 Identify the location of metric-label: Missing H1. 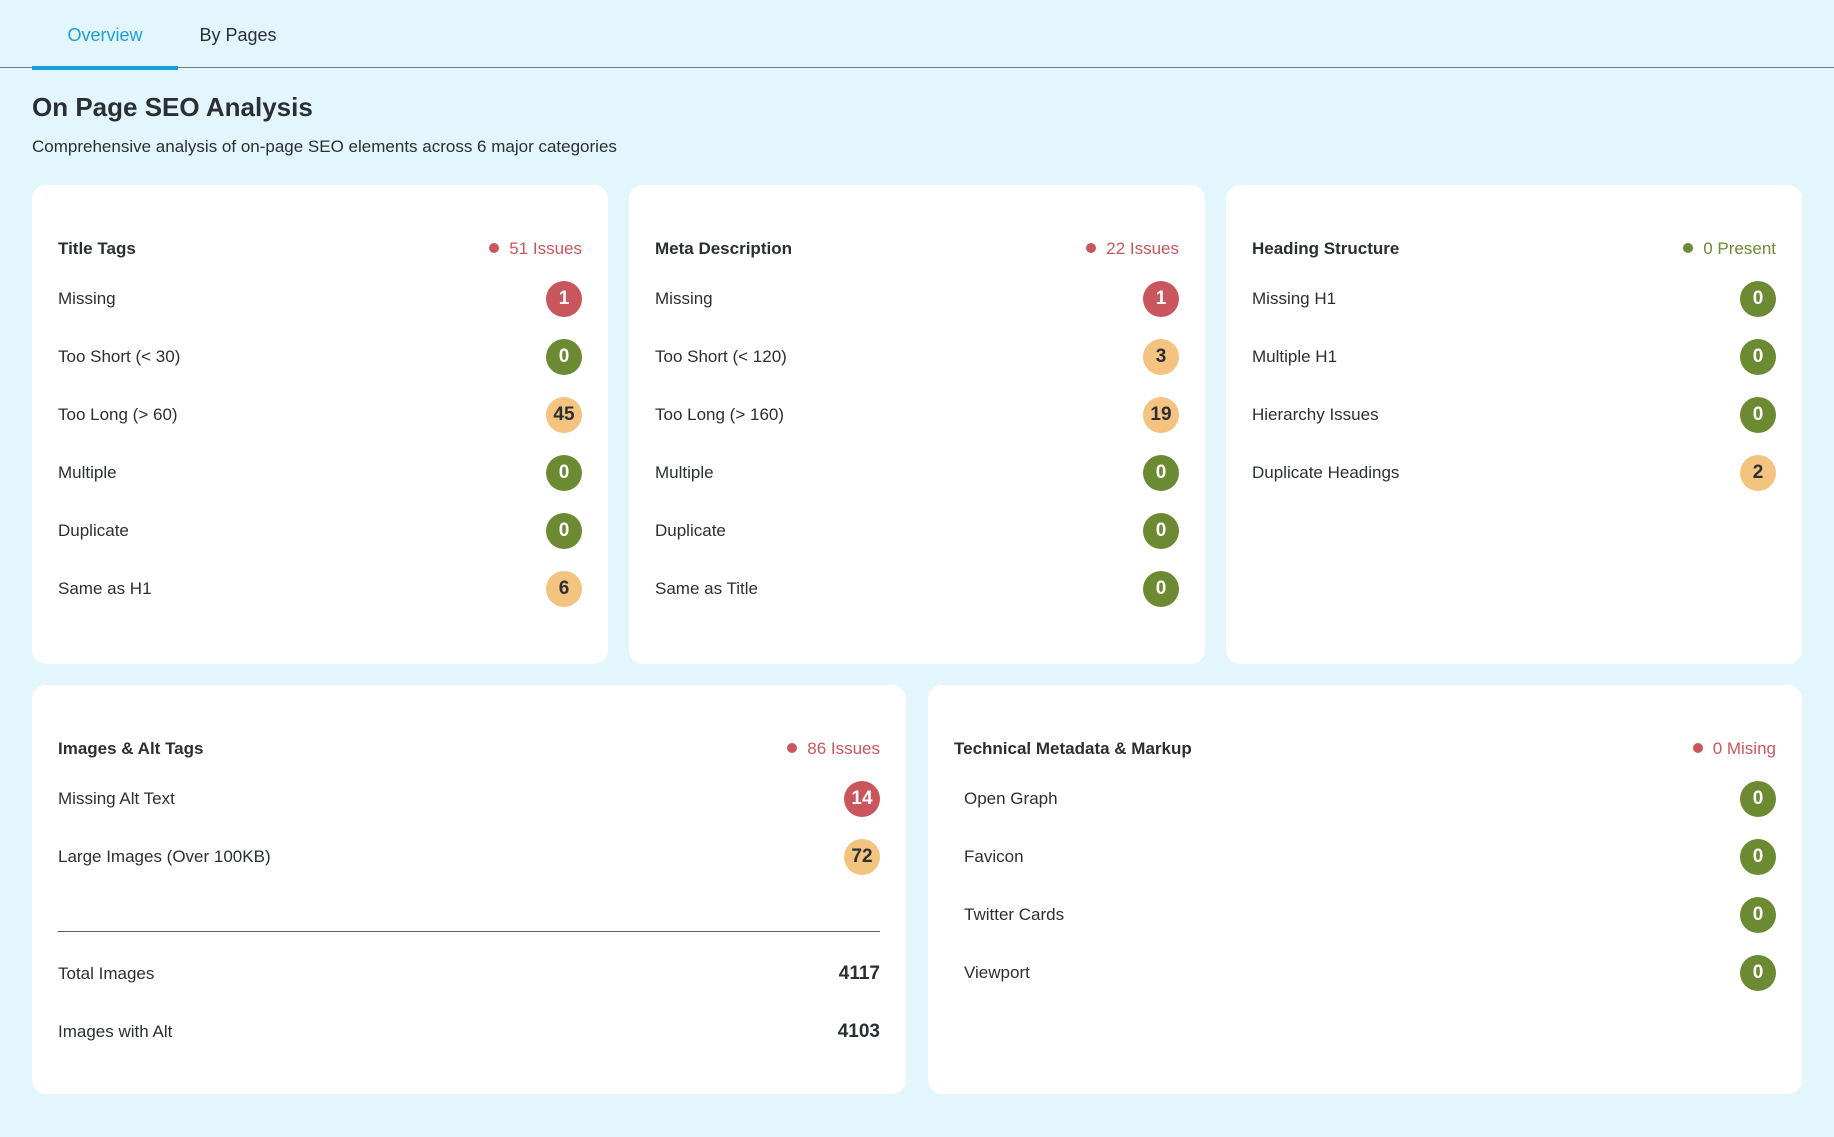
(1294, 298).